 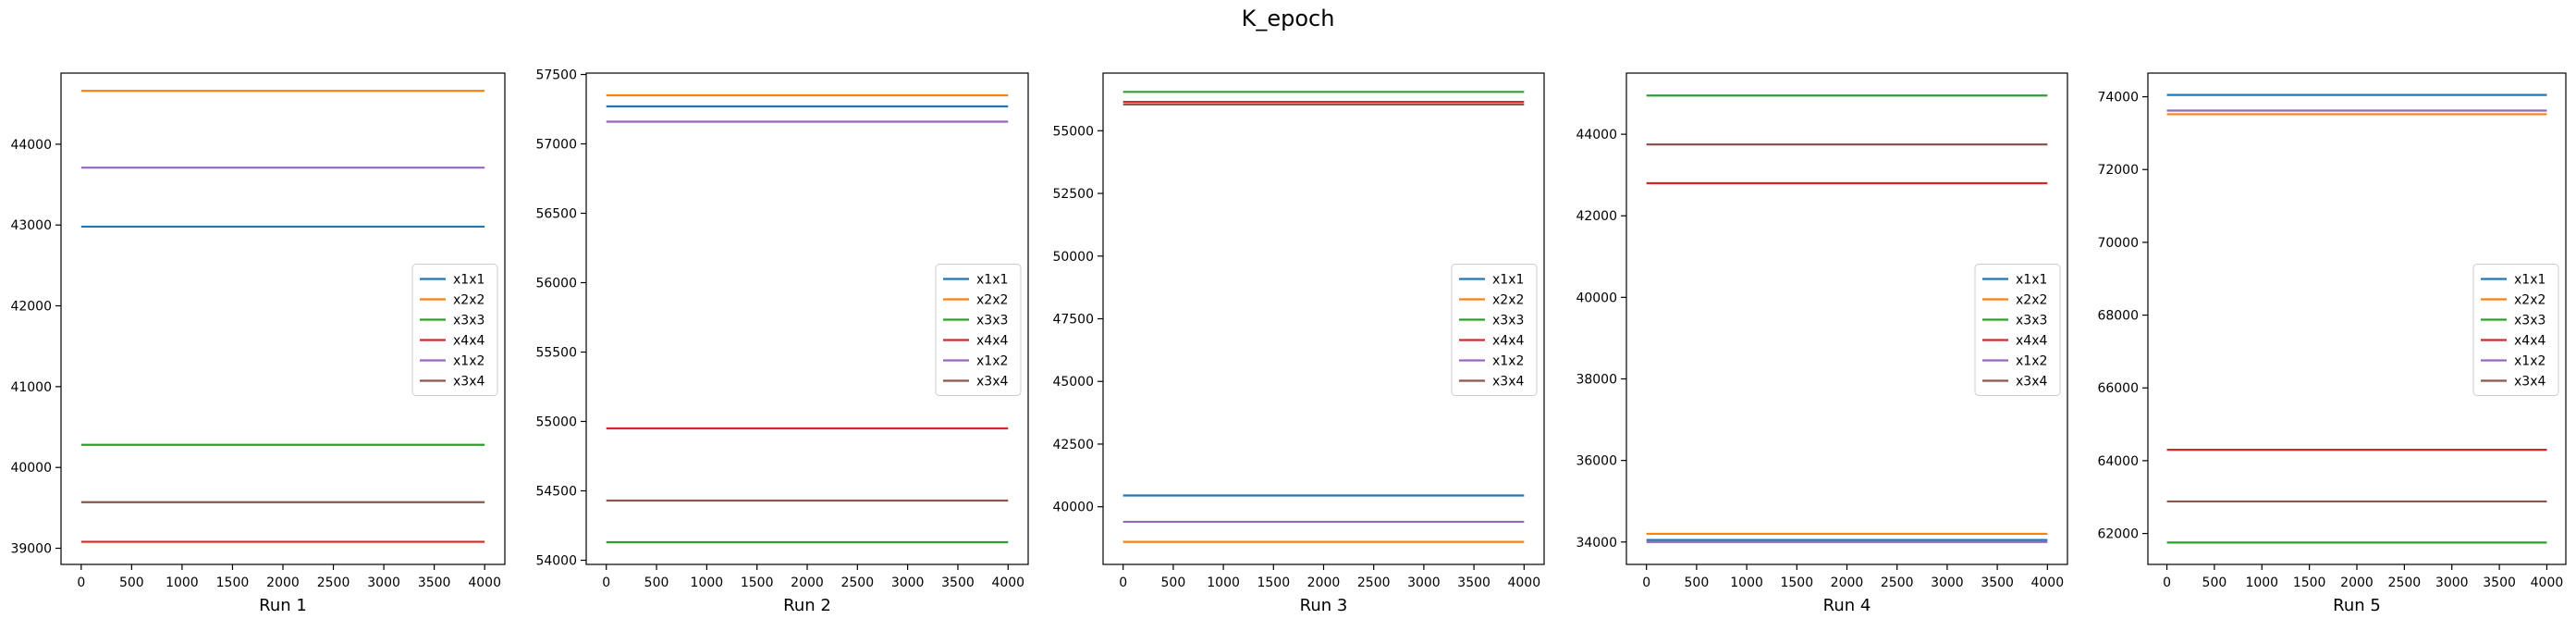 What do you see at coordinates (2118, 316) in the screenshot?
I see `y-tick-label: 68000` at bounding box center [2118, 316].